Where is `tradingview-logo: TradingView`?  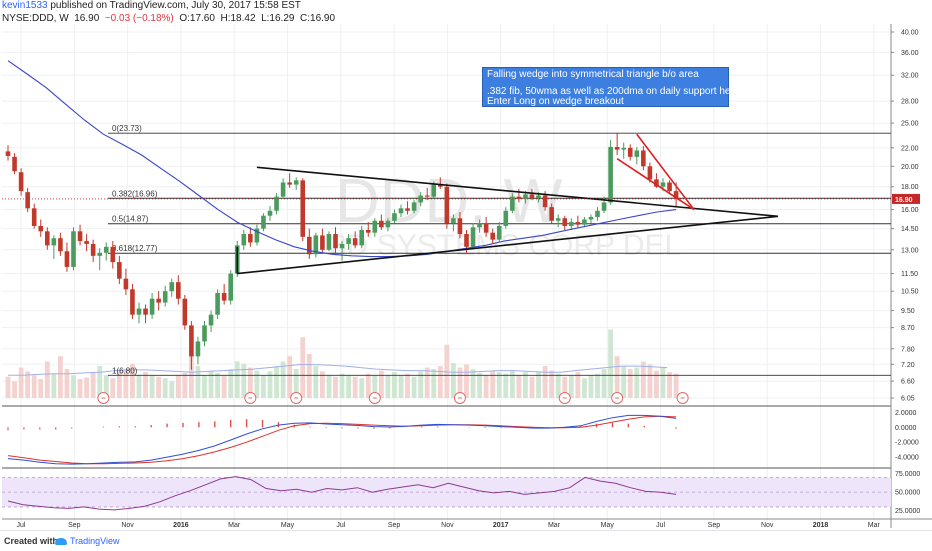
tradingview-logo: TradingView is located at coordinates (87, 541).